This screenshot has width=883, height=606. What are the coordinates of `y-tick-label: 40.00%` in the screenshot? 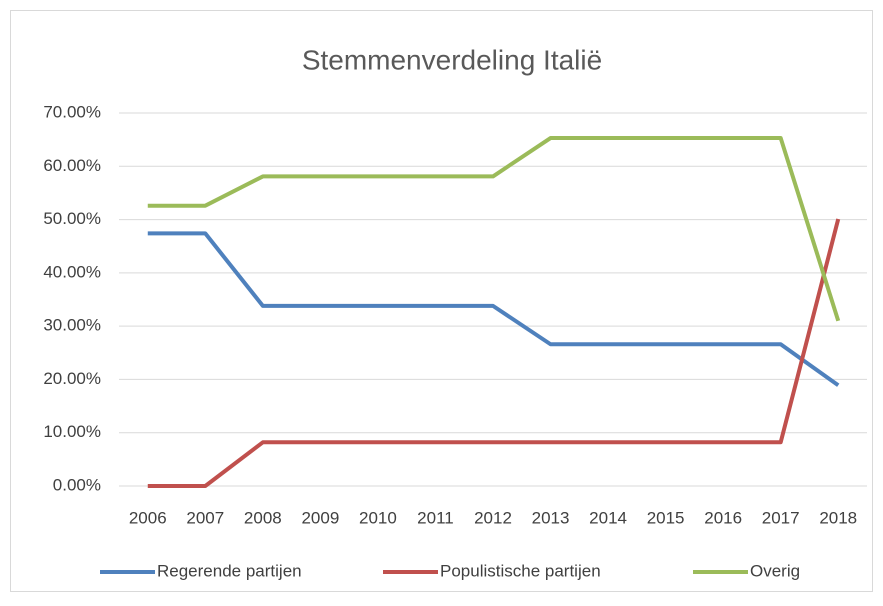 It's located at (72, 271).